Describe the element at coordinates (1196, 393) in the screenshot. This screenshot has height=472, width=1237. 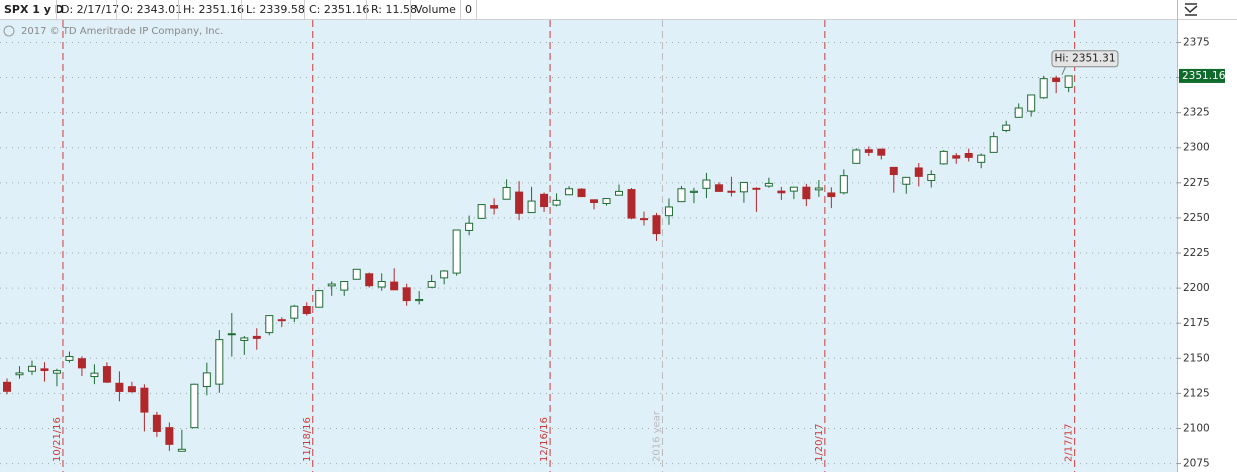
I see `y-tick-label: 2125` at that location.